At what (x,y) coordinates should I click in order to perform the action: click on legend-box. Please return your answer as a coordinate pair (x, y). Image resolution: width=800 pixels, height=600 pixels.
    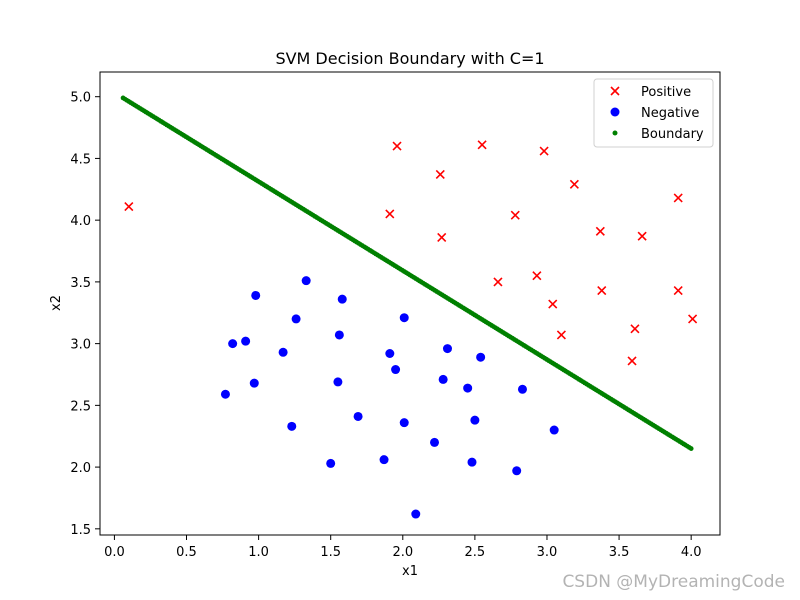
    Looking at the image, I should click on (653, 113).